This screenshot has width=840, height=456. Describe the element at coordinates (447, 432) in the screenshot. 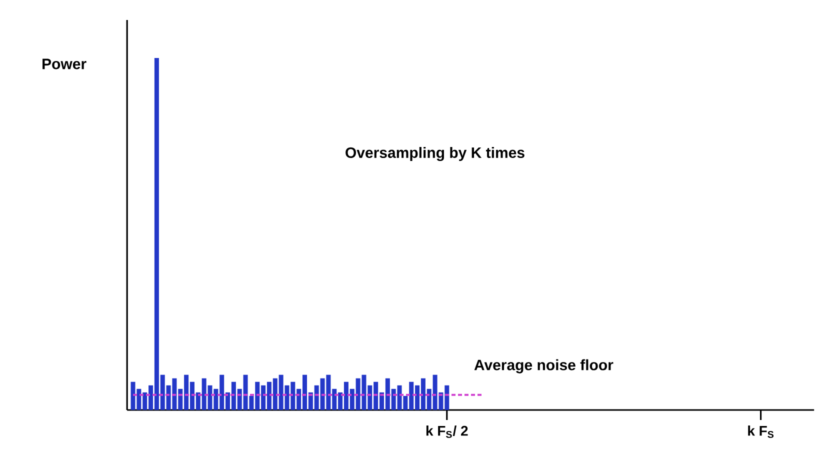

I see `x-tick-label: k F$_{S}$/ 2` at that location.